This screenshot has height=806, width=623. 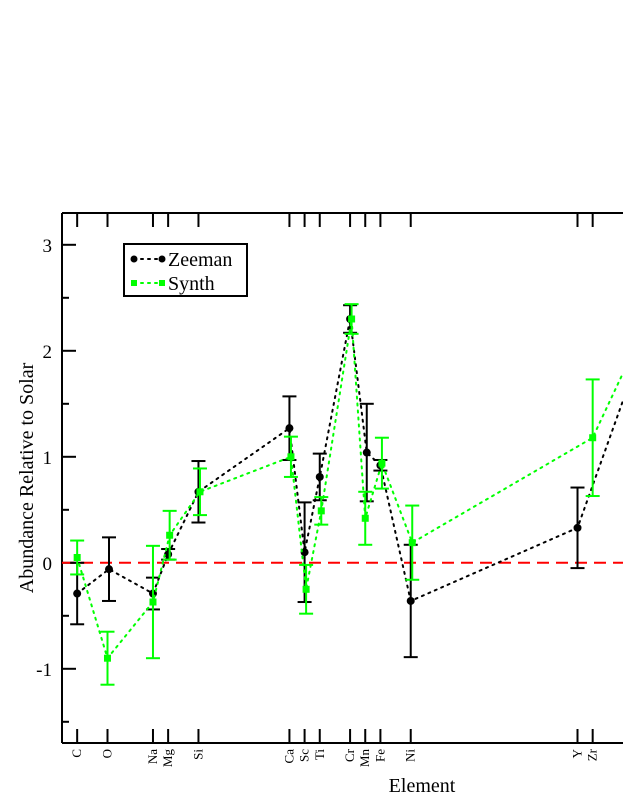 I want to click on x-element-label: Y, so click(x=577, y=753).